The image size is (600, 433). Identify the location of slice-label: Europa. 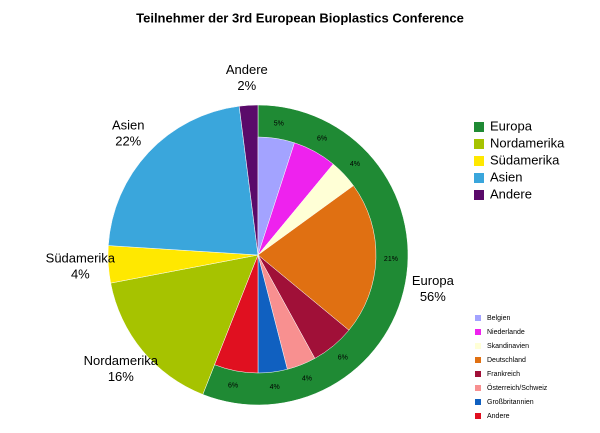
(433, 280).